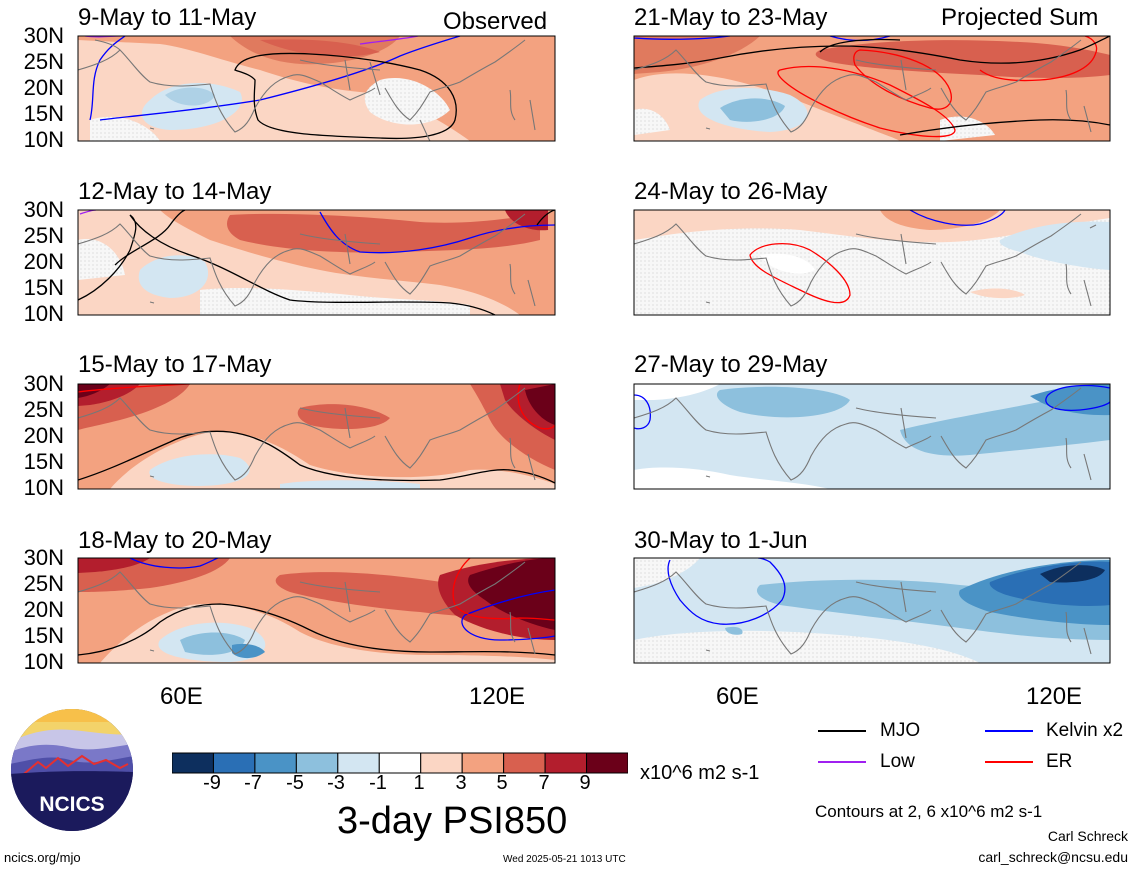 The height and width of the screenshot is (872, 1135). What do you see at coordinates (253, 783) in the screenshot?
I see `colorbar-label: -7` at bounding box center [253, 783].